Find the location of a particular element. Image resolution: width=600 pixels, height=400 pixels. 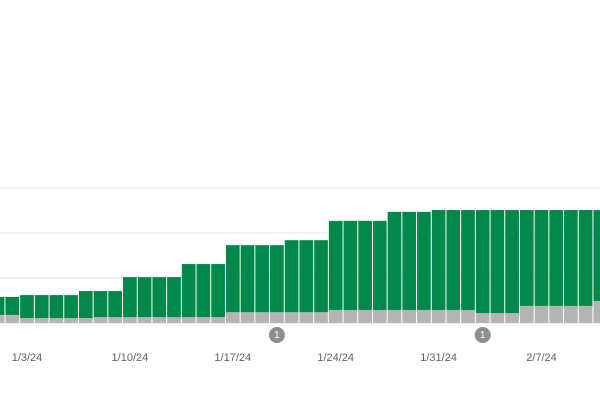

x-tick-label: 1/24/24 is located at coordinates (335, 358).